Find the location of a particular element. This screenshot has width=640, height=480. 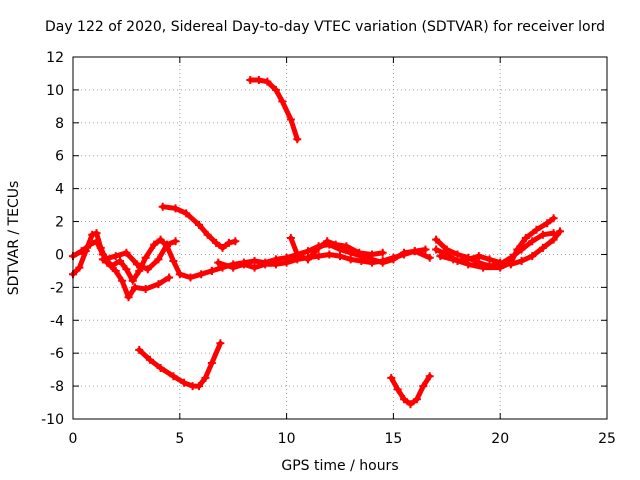

y-tick-label: -8 is located at coordinates (57, 387).